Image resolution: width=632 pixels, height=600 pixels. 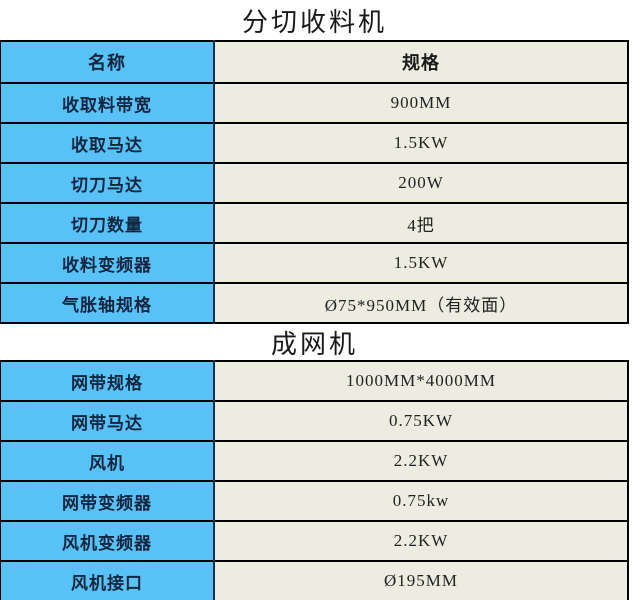 I want to click on row-label-cell: 切刀数量, so click(x=107, y=223).